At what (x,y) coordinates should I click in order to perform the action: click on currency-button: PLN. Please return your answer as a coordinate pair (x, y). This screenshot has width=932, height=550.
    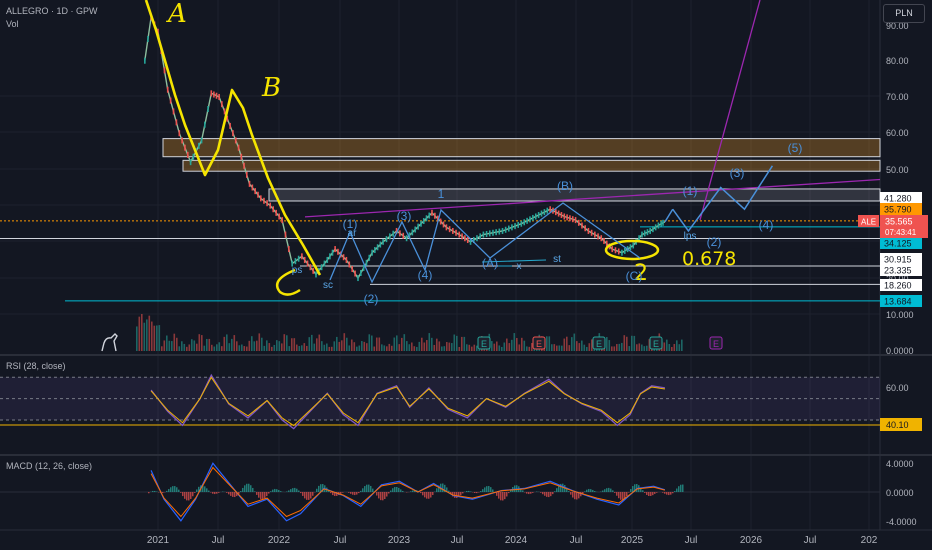
    Looking at the image, I should click on (904, 13).